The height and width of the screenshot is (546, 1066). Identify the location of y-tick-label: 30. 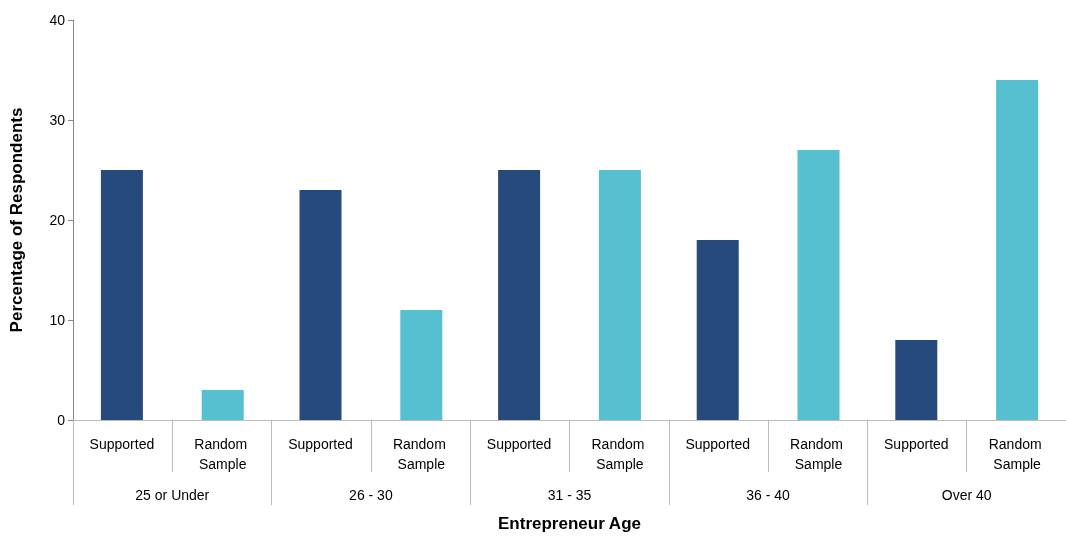
(57, 120).